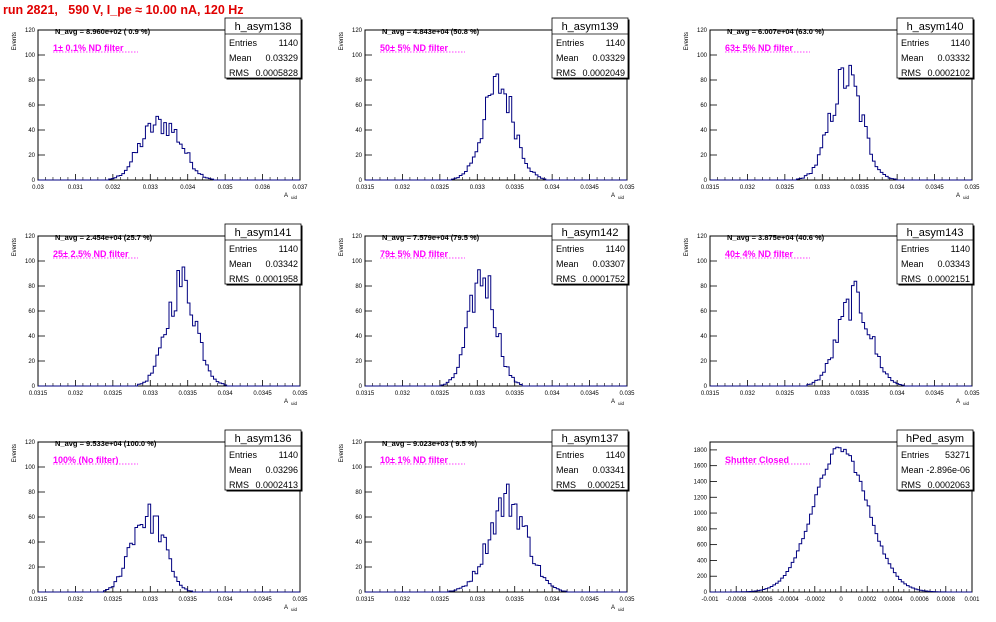 The image size is (996, 622). I want to click on y-tick-label: 800, so click(702, 530).